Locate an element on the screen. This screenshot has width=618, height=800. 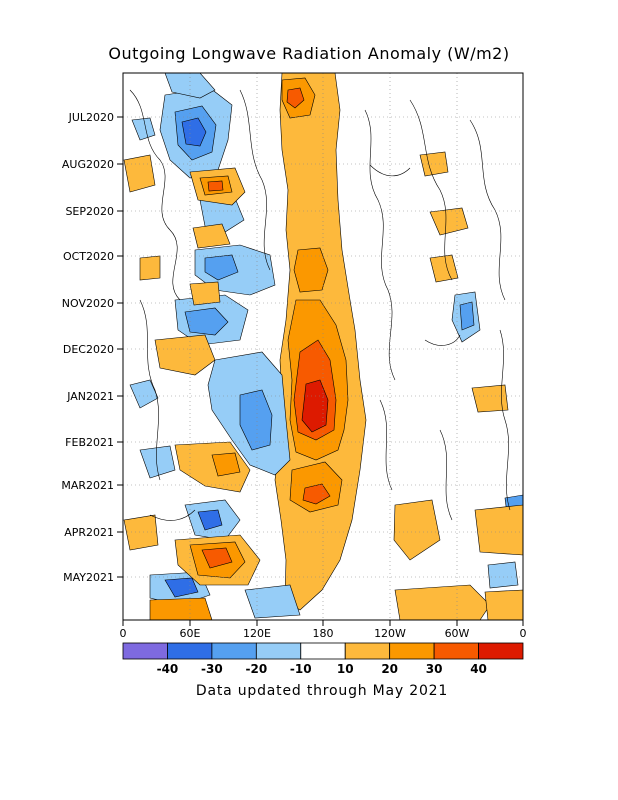
orange-east-may is located at coordinates (442, 602).